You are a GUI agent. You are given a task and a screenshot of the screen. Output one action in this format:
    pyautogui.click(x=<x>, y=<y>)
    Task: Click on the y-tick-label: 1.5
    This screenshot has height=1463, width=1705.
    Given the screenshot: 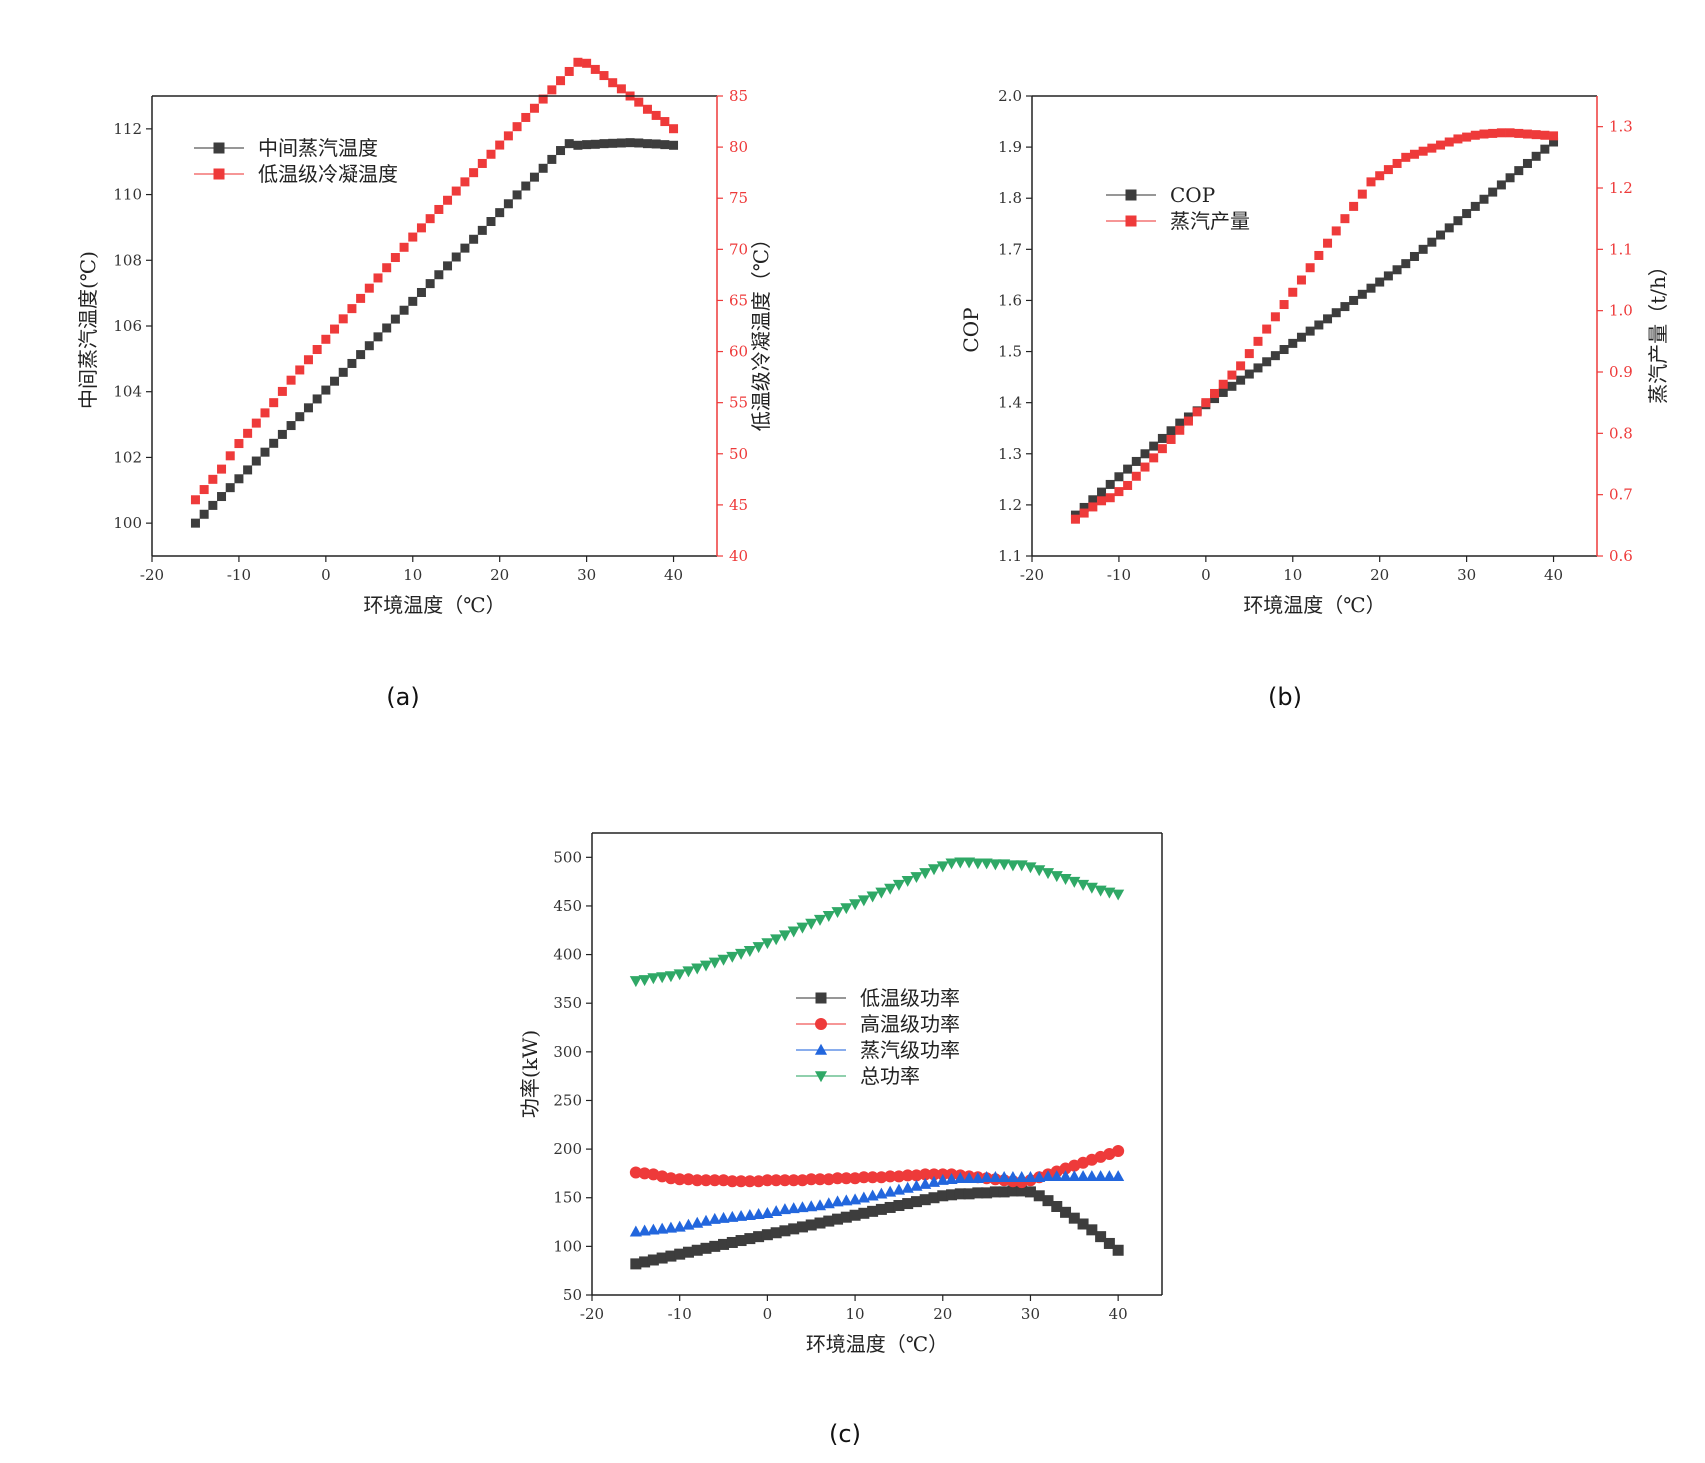 What is the action you would take?
    pyautogui.click(x=1010, y=352)
    